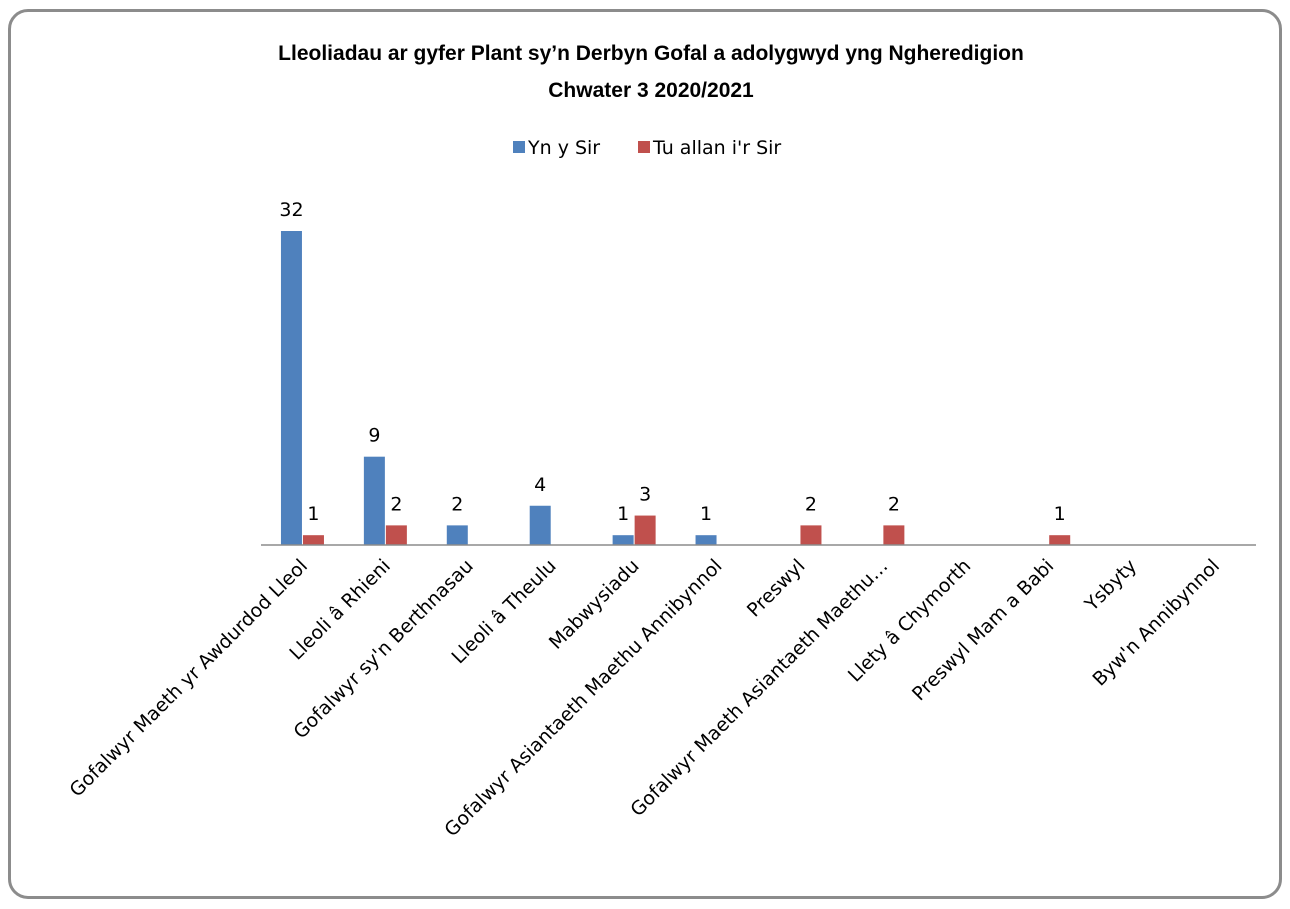 The width and height of the screenshot is (1290, 909). What do you see at coordinates (313, 540) in the screenshot?
I see `bar-tu-allan-i-r-sir-gofalwyr-maeth-yr-awdurdod-lleol` at bounding box center [313, 540].